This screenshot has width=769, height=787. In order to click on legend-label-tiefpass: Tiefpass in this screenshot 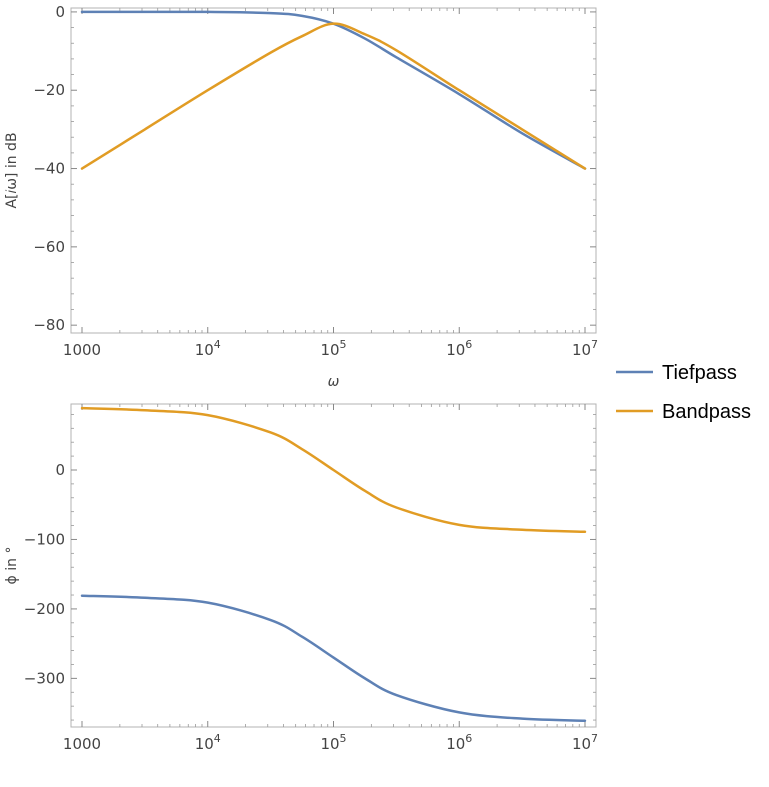, I will do `click(699, 373)`.